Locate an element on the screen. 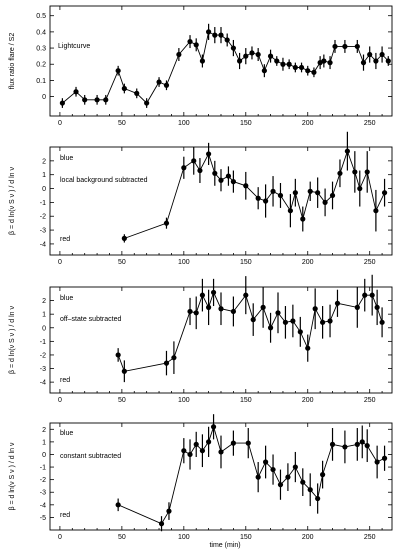 This screenshot has width=396, height=551. x-tick-label: 100 is located at coordinates (184, 262).